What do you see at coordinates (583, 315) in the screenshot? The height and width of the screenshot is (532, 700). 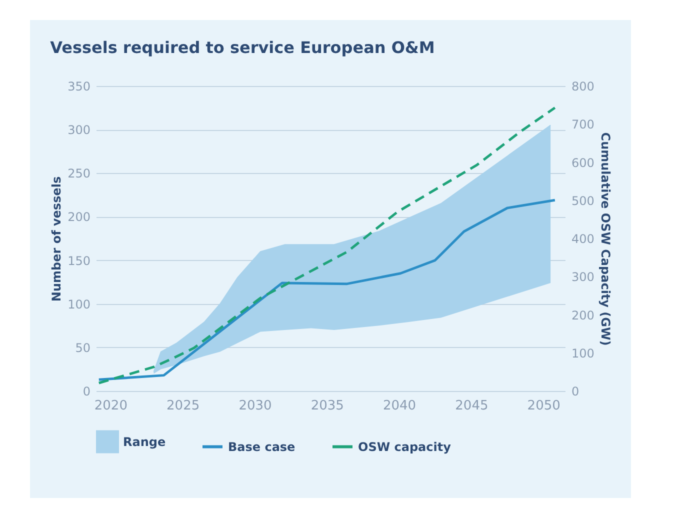 I see `y2-tick-label: 200` at bounding box center [583, 315].